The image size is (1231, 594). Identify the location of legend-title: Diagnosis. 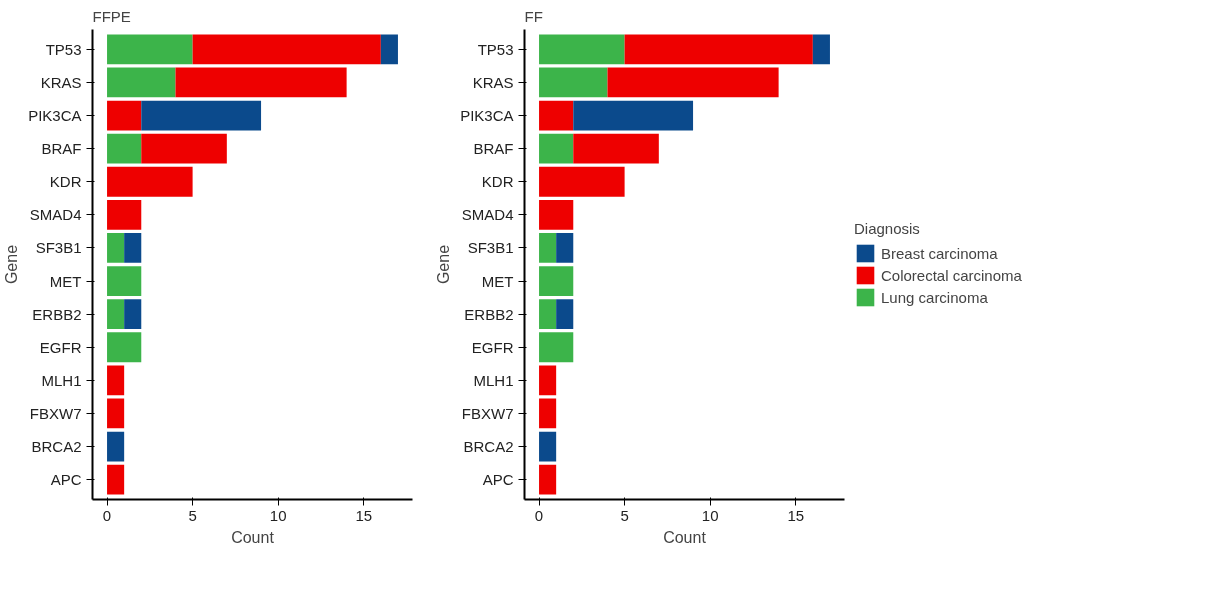
(887, 228).